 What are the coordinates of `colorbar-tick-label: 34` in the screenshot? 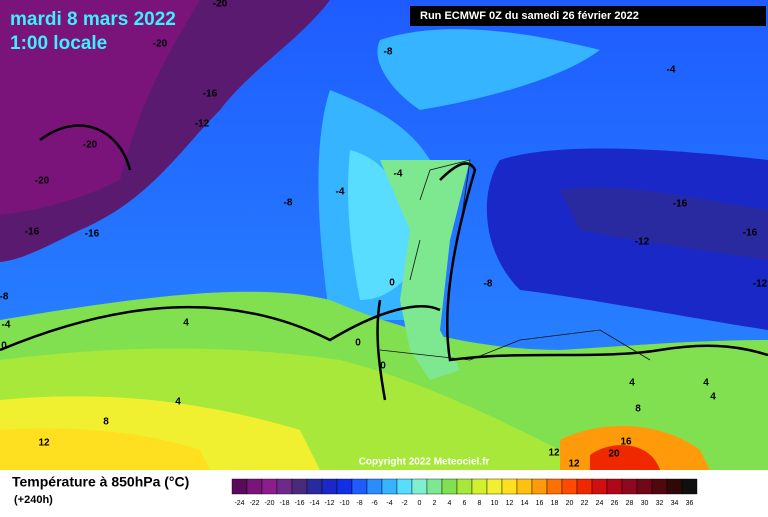 It's located at (675, 503).